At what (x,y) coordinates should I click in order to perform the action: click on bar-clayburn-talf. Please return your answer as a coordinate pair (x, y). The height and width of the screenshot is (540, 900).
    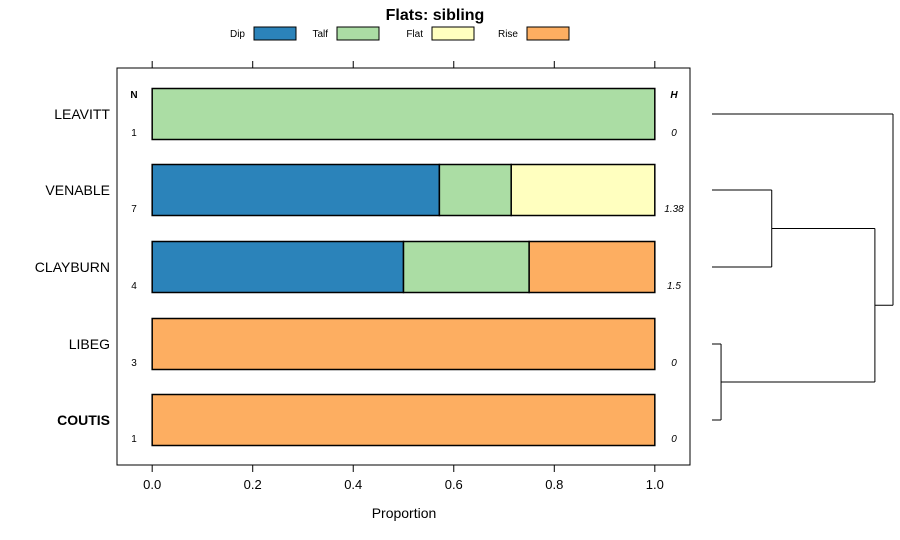
    Looking at the image, I should click on (466, 267).